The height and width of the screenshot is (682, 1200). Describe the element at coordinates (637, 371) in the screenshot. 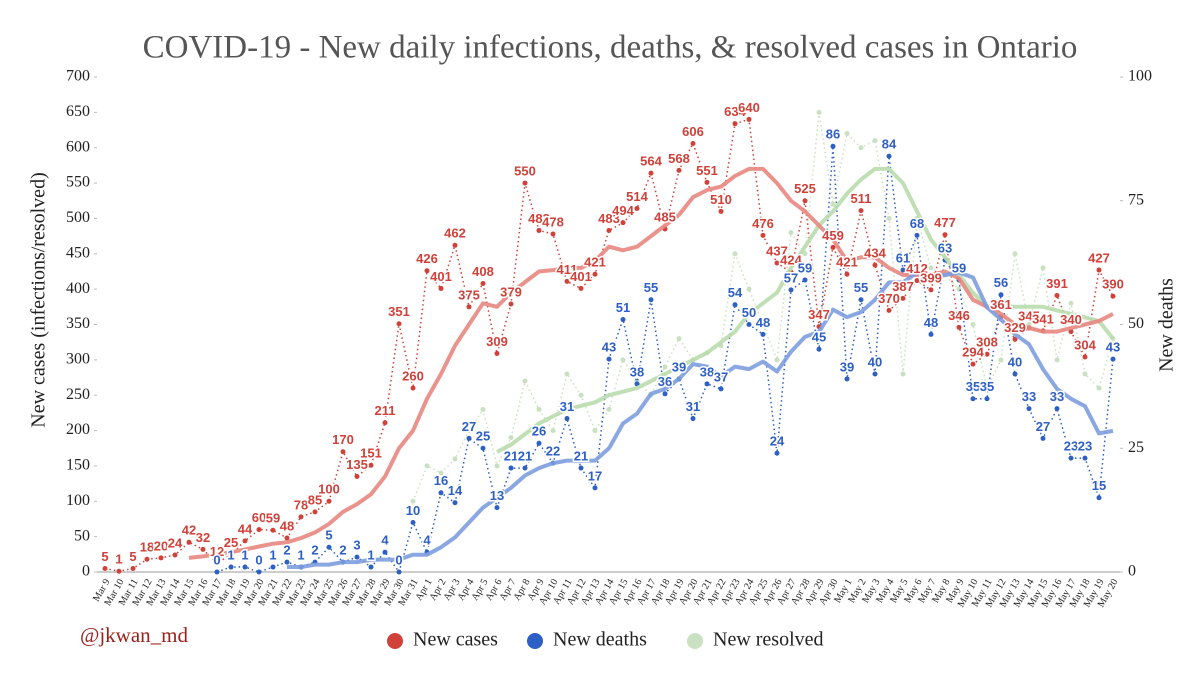

I see `data-label: 38` at that location.